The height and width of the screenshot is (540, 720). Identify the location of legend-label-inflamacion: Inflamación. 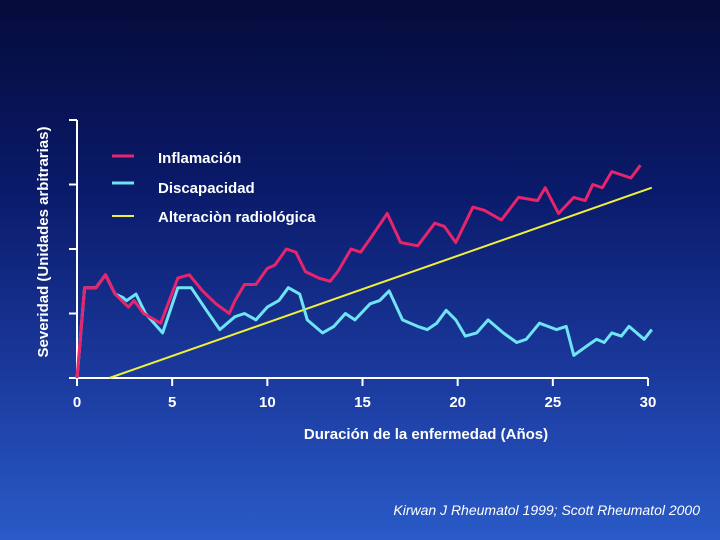
(199, 158).